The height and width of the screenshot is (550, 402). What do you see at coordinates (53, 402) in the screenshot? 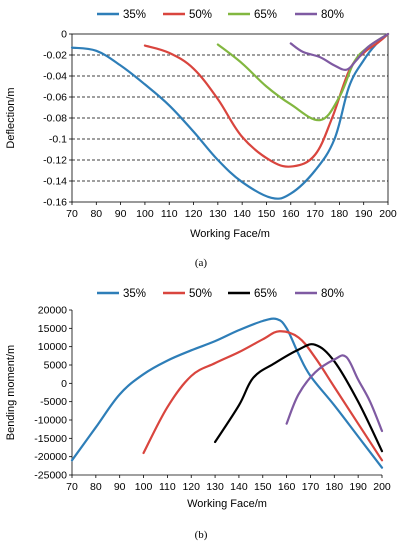
I see `y-tick-label: -5000` at bounding box center [53, 402].